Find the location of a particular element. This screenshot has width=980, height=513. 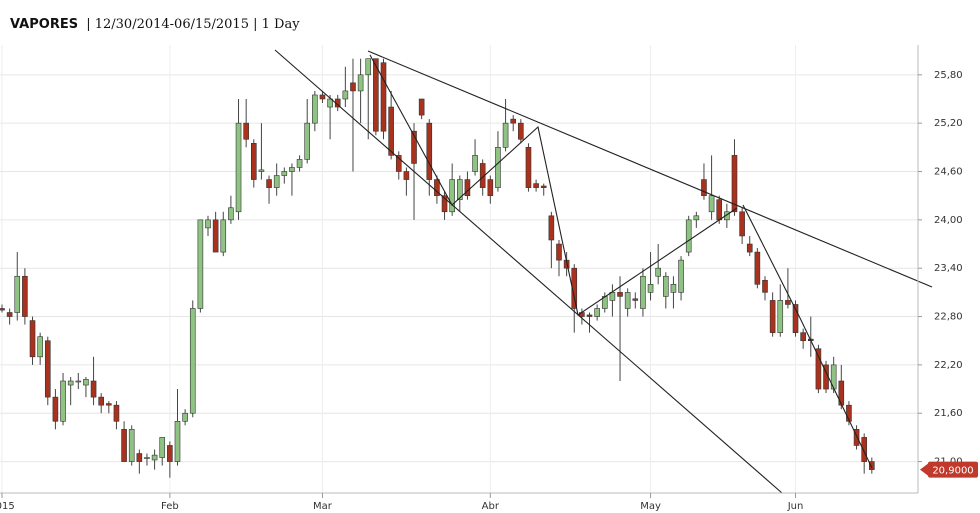

y-tick-label: 22,20 is located at coordinates (948, 365).